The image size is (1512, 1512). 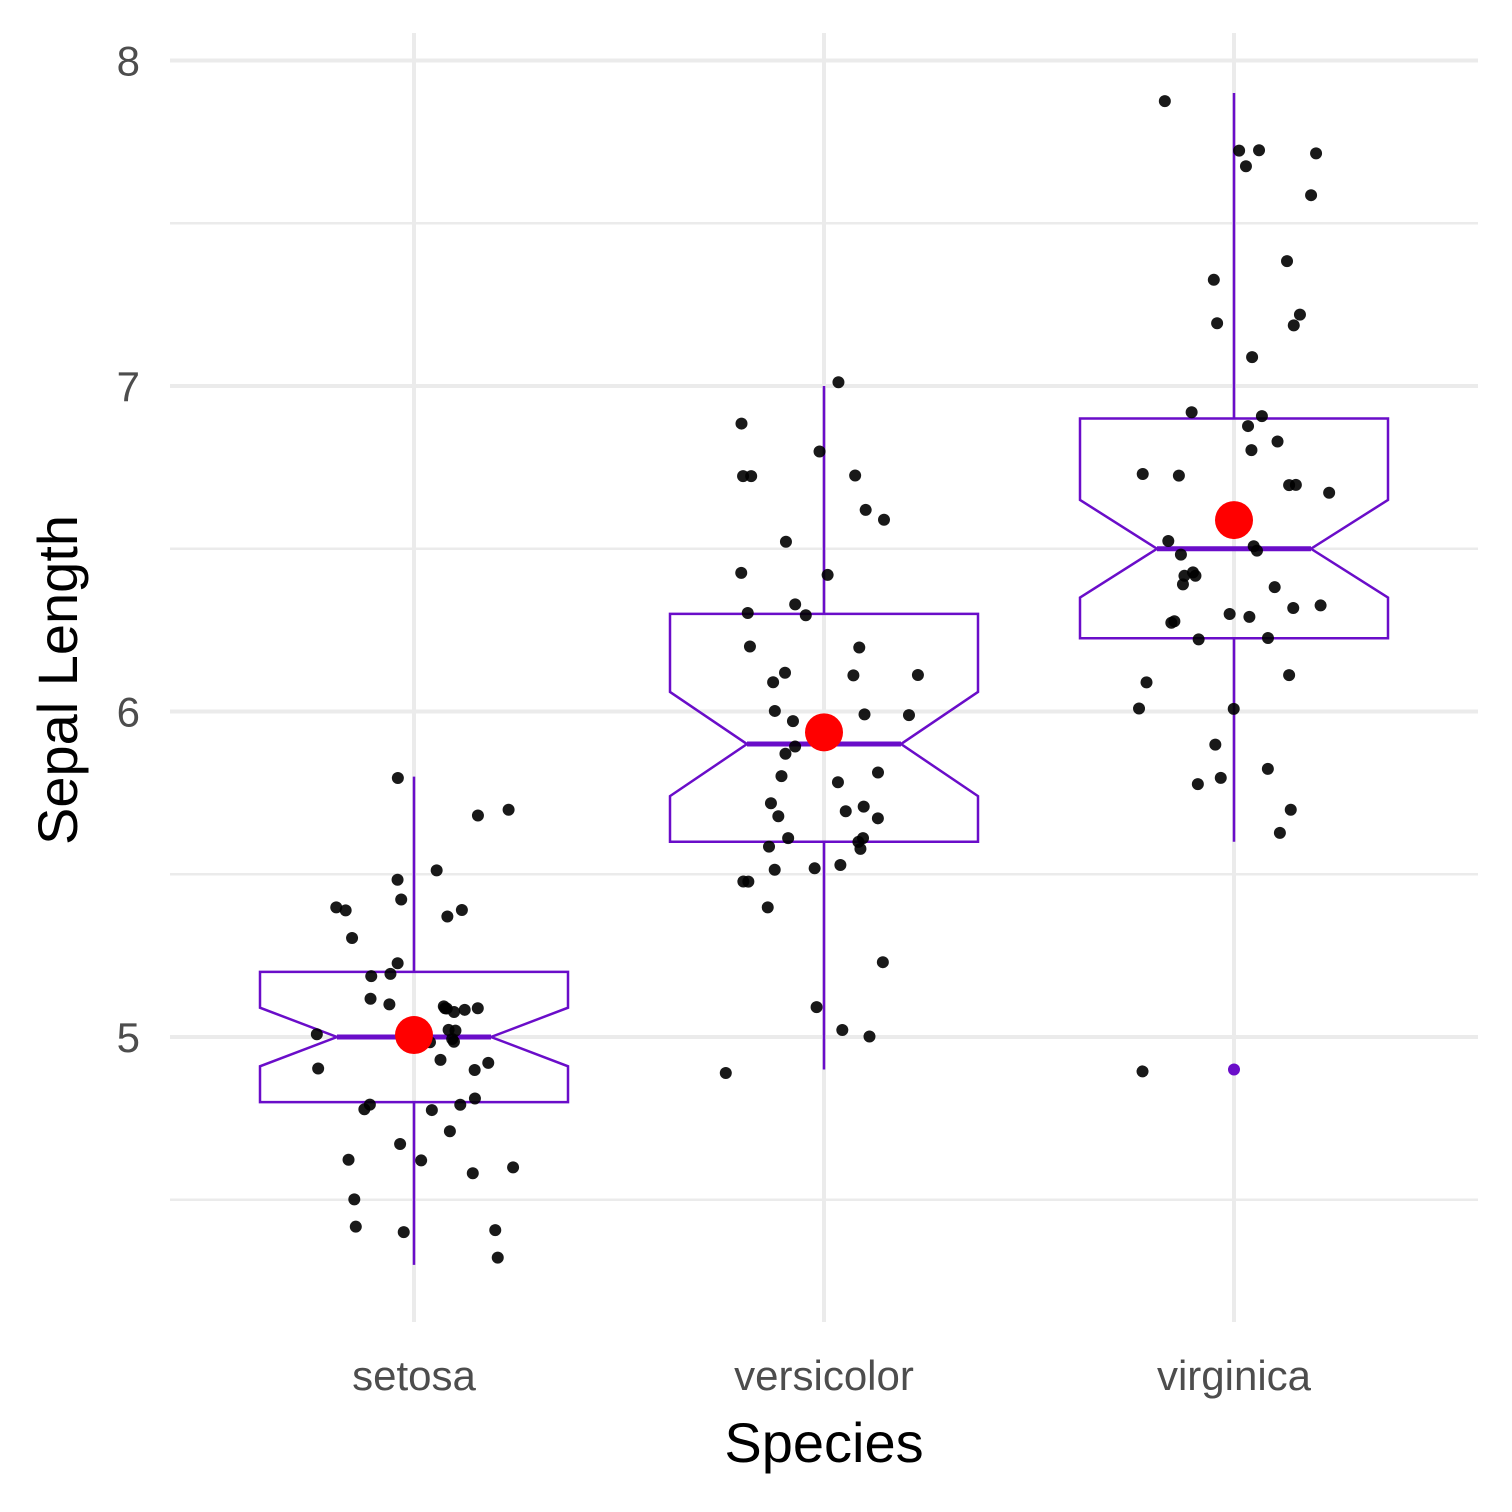 What do you see at coordinates (414, 1375) in the screenshot?
I see `x-tick-label: setosa` at bounding box center [414, 1375].